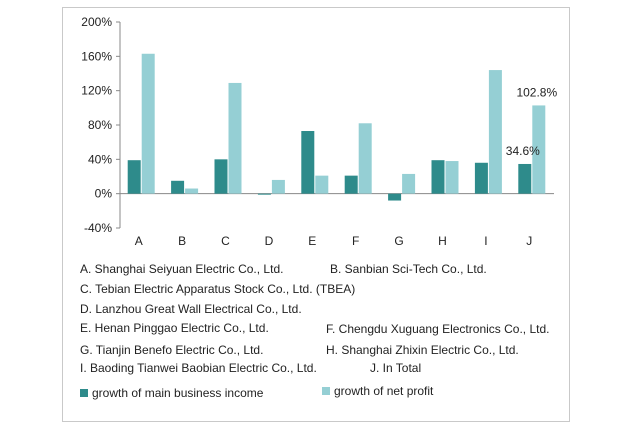 The width and height of the screenshot is (625, 428). I want to click on x-tick-label: H, so click(442, 241).